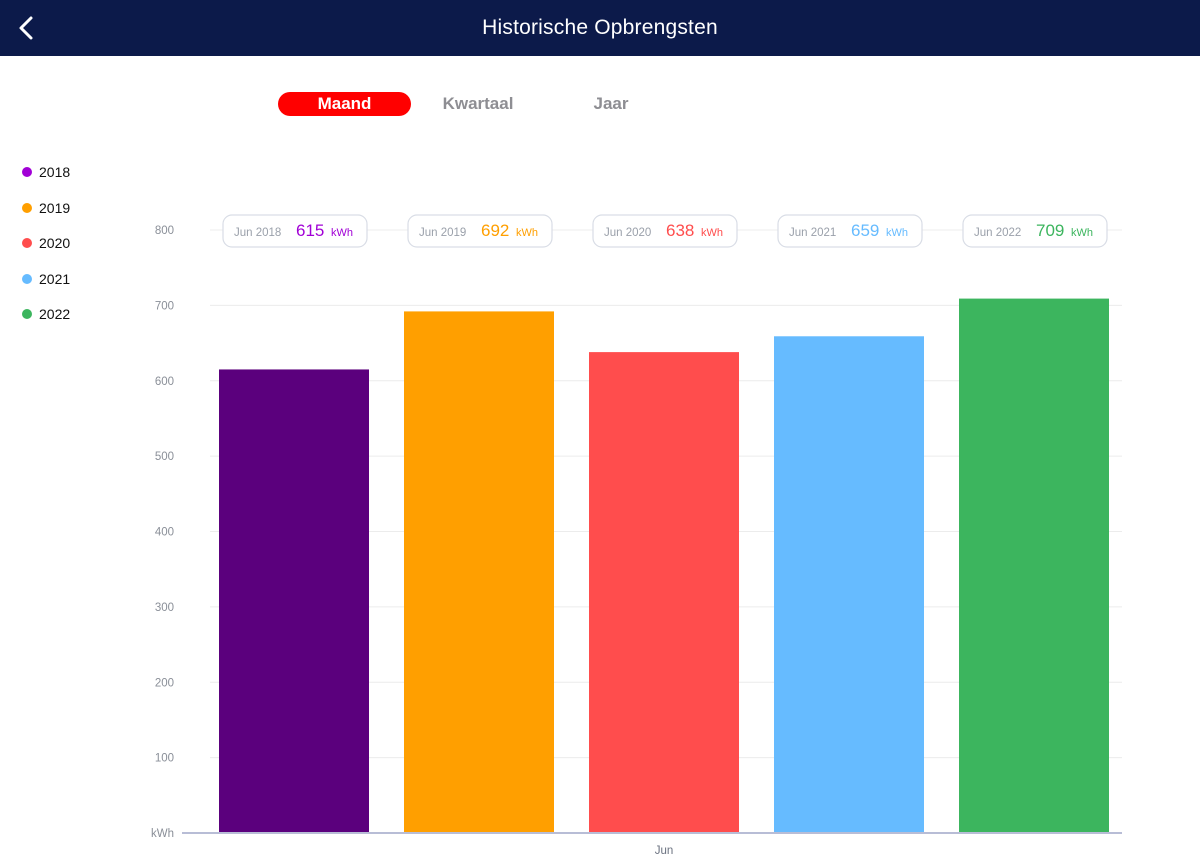 This screenshot has height=866, width=1200. What do you see at coordinates (257, 233) in the screenshot?
I see `data-label-period: Jun 2018` at bounding box center [257, 233].